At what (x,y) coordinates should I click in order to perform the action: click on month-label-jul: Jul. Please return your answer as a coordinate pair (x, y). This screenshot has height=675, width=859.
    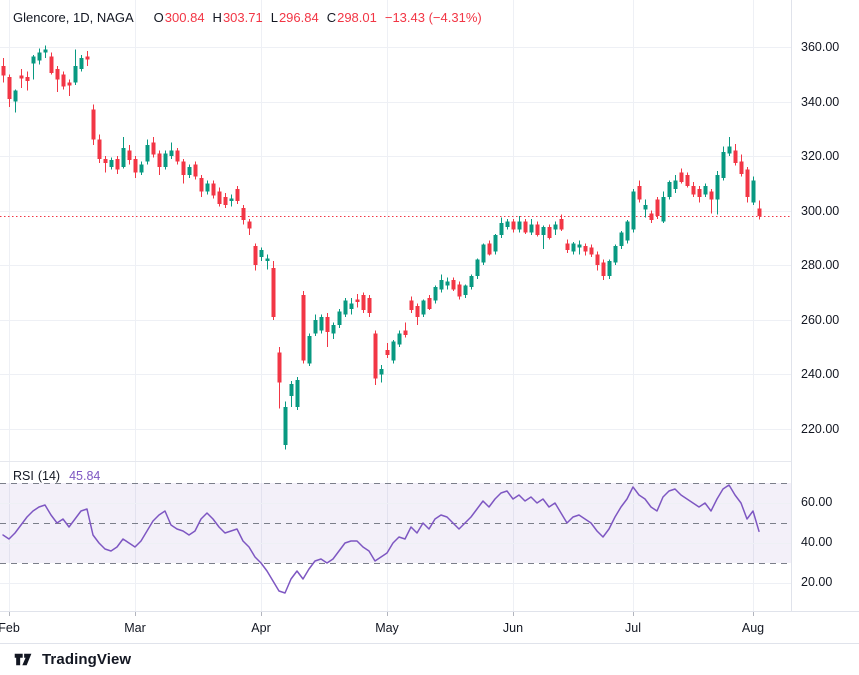
    Looking at the image, I should click on (633, 628).